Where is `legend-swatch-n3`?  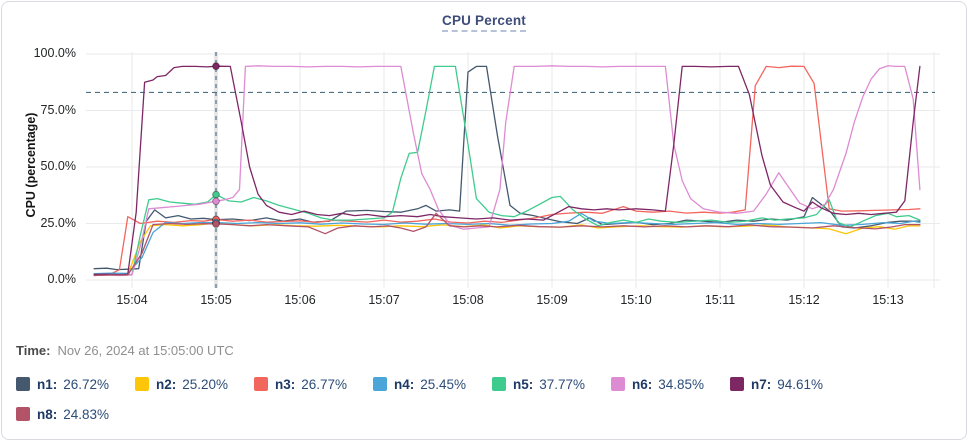
legend-swatch-n3 is located at coordinates (261, 384).